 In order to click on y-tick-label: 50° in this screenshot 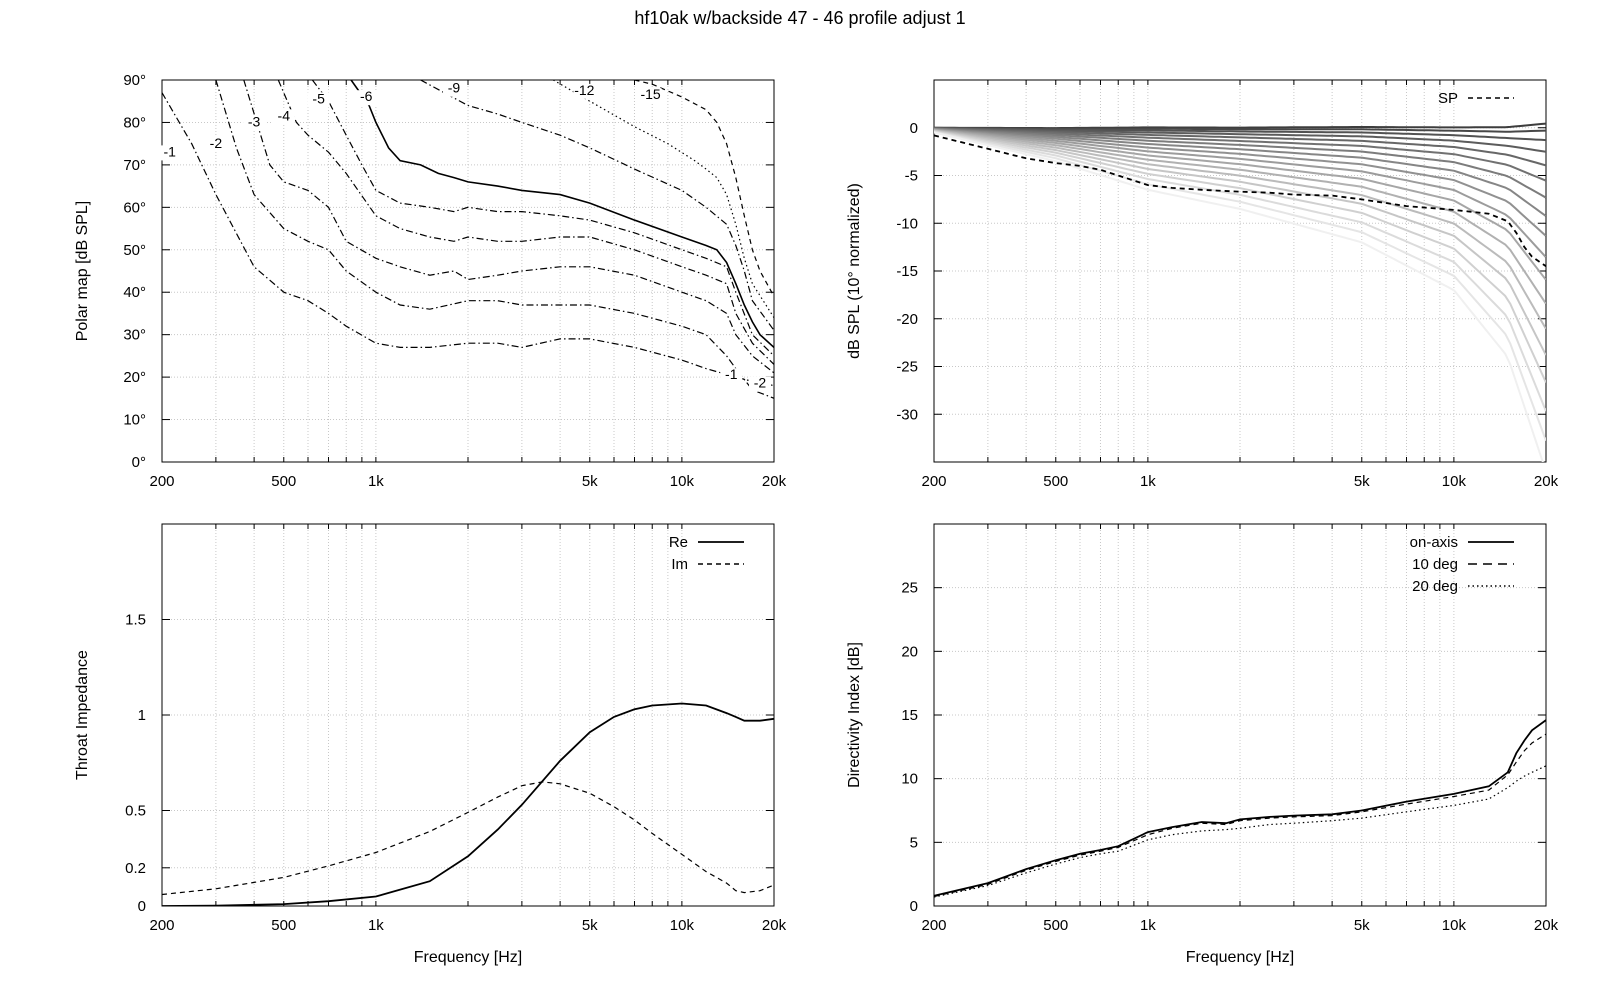, I will do `click(134, 250)`.